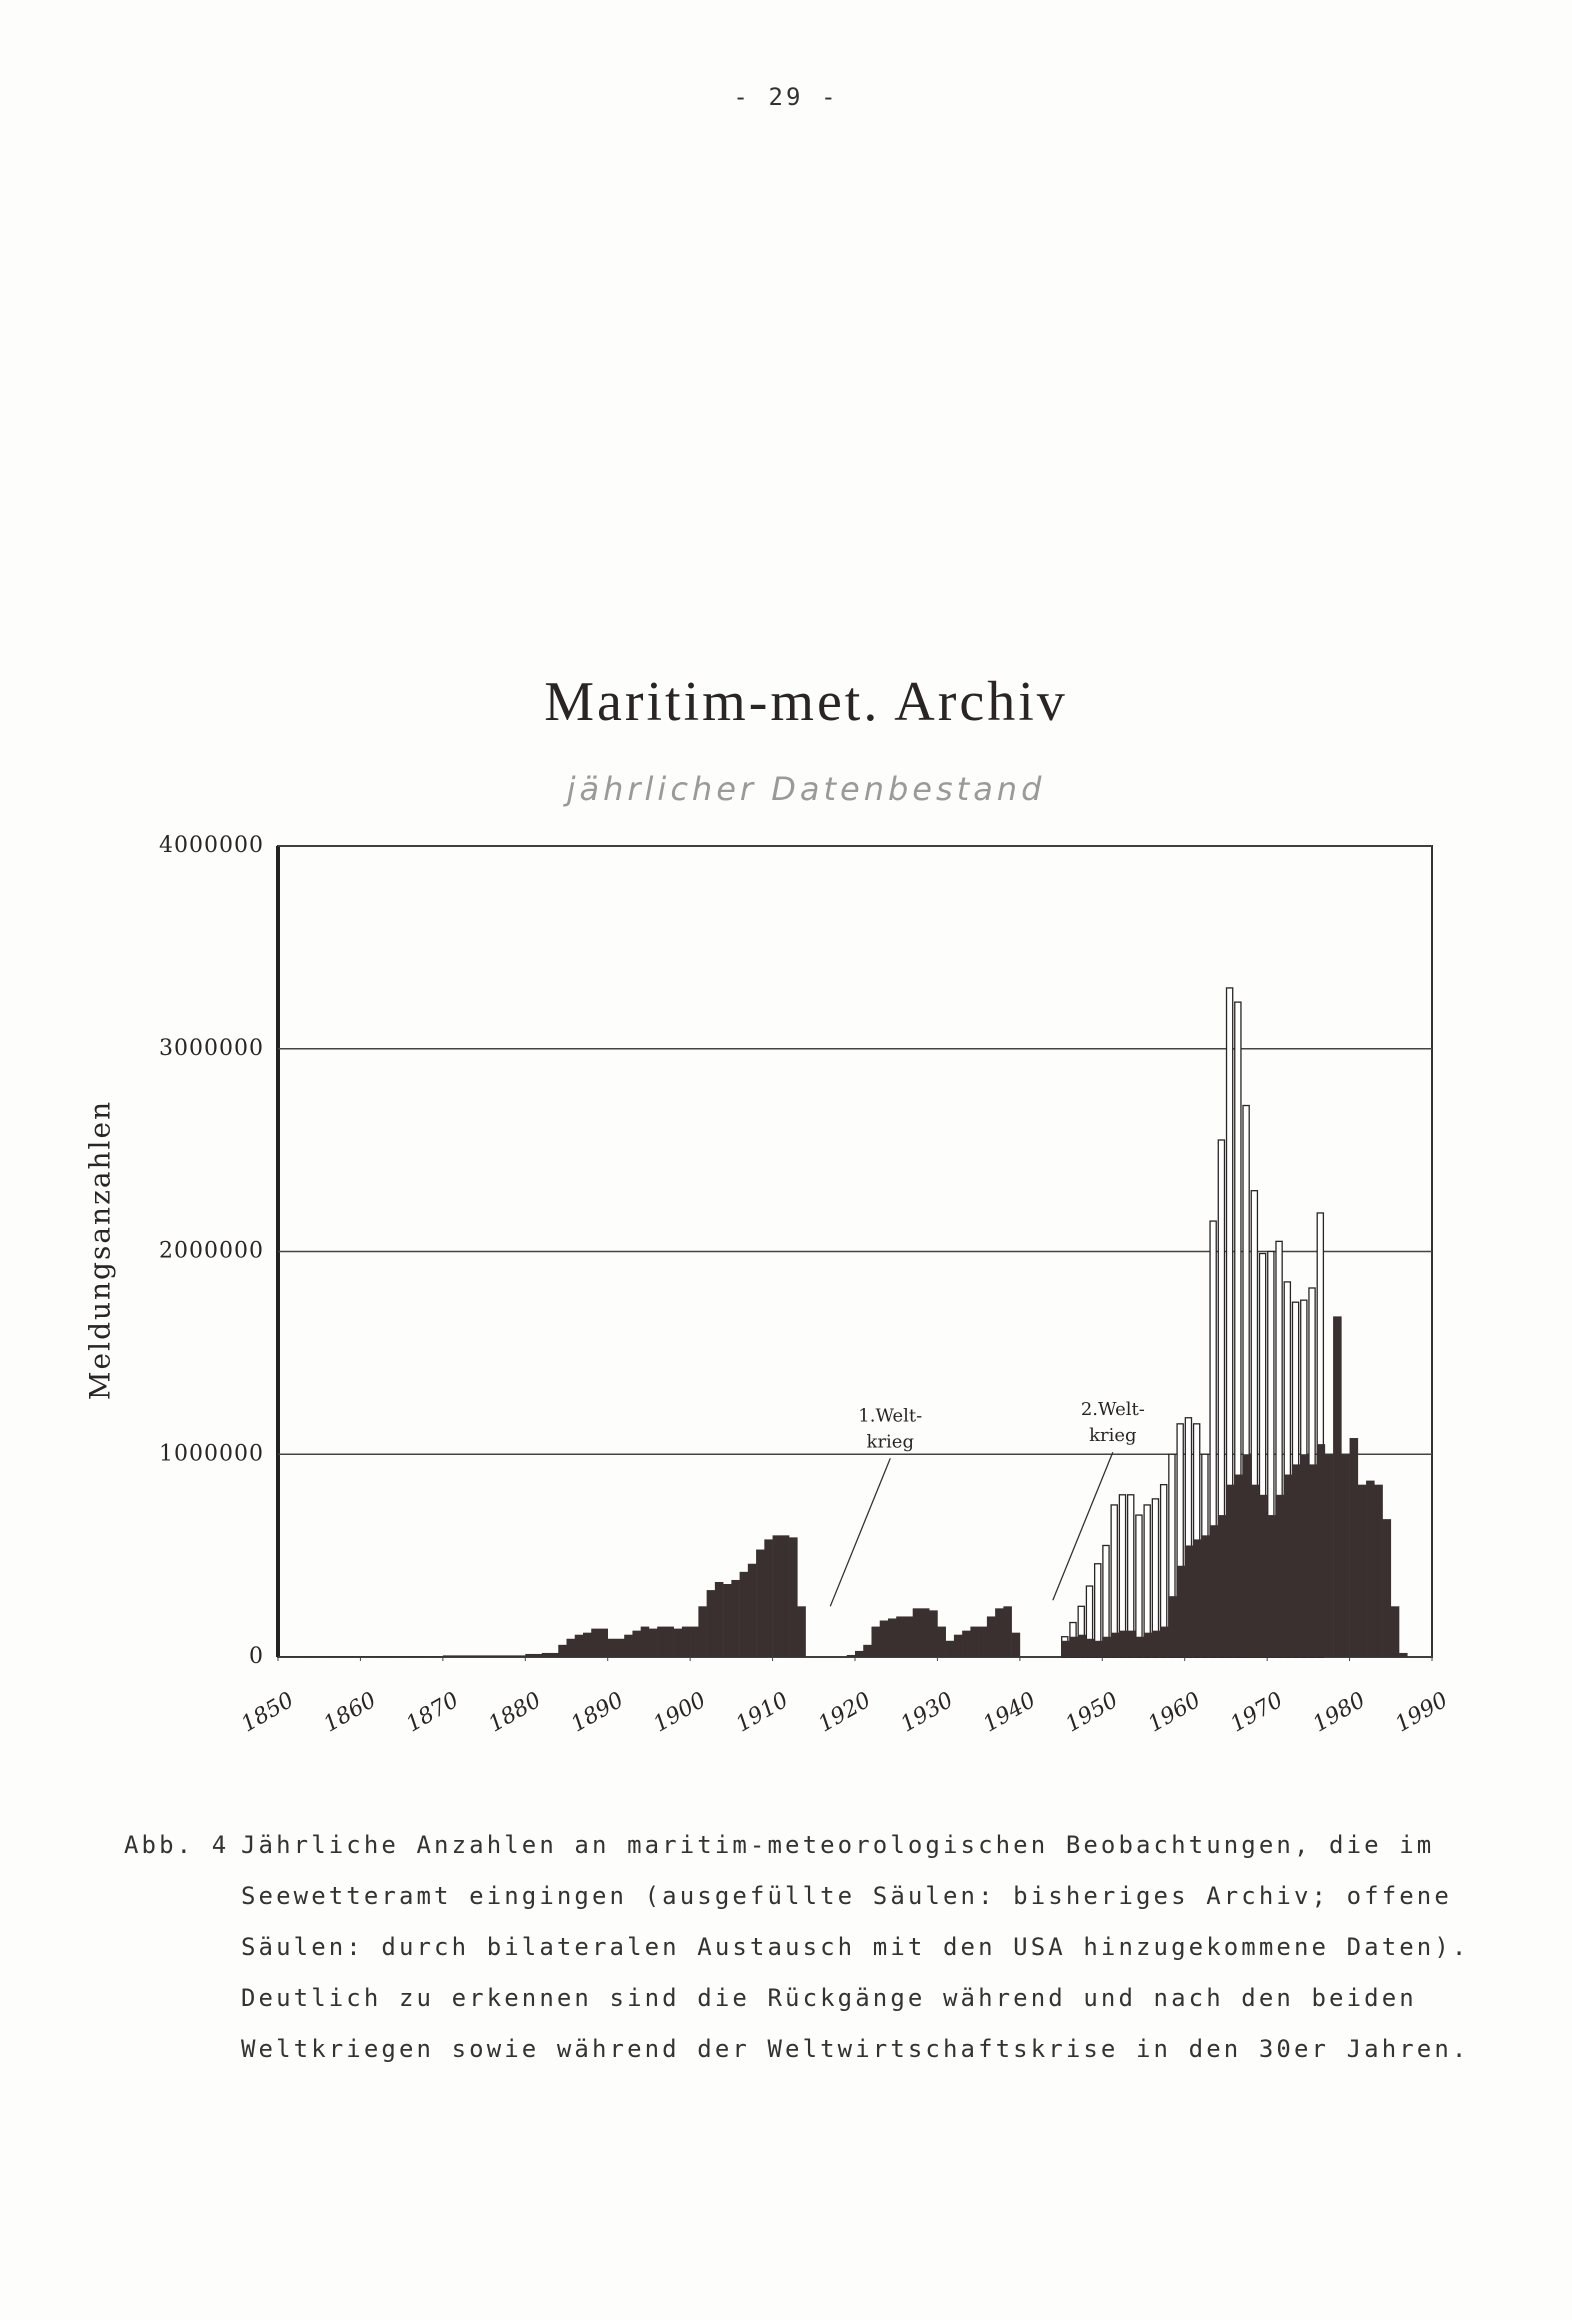 This screenshot has width=1572, height=2320. Describe the element at coordinates (515, 1713) in the screenshot. I see `x-tick-label: 1880` at that location.